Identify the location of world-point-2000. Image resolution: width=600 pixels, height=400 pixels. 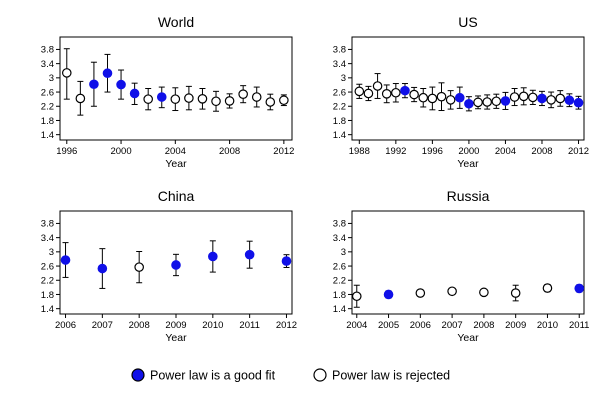
(121, 84).